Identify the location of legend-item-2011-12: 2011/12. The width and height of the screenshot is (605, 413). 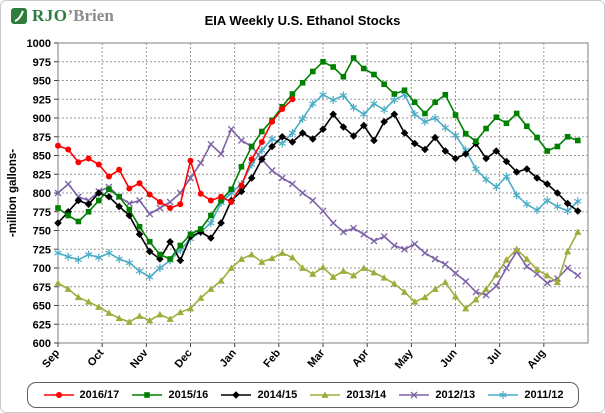
(525, 395).